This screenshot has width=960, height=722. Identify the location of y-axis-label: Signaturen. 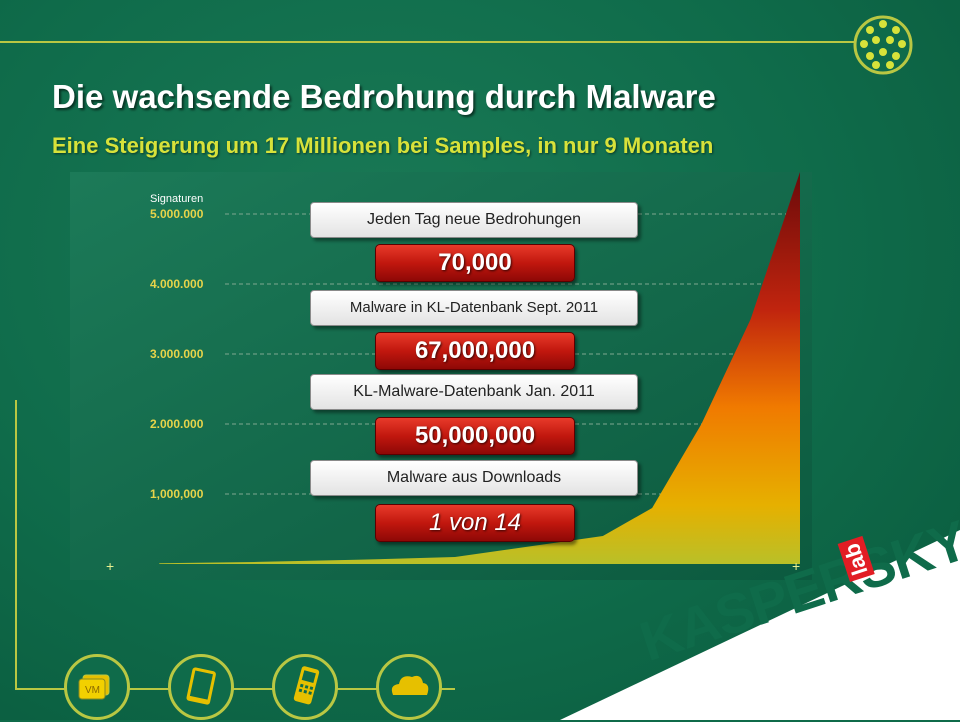
(176, 199).